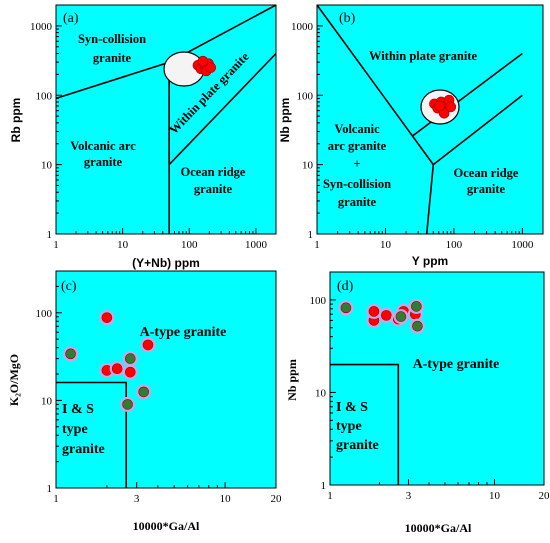 This screenshot has height=543, width=550. Describe the element at coordinates (486, 173) in the screenshot. I see `panel-b-field-ocean-ridge: Ocean ridge` at that location.